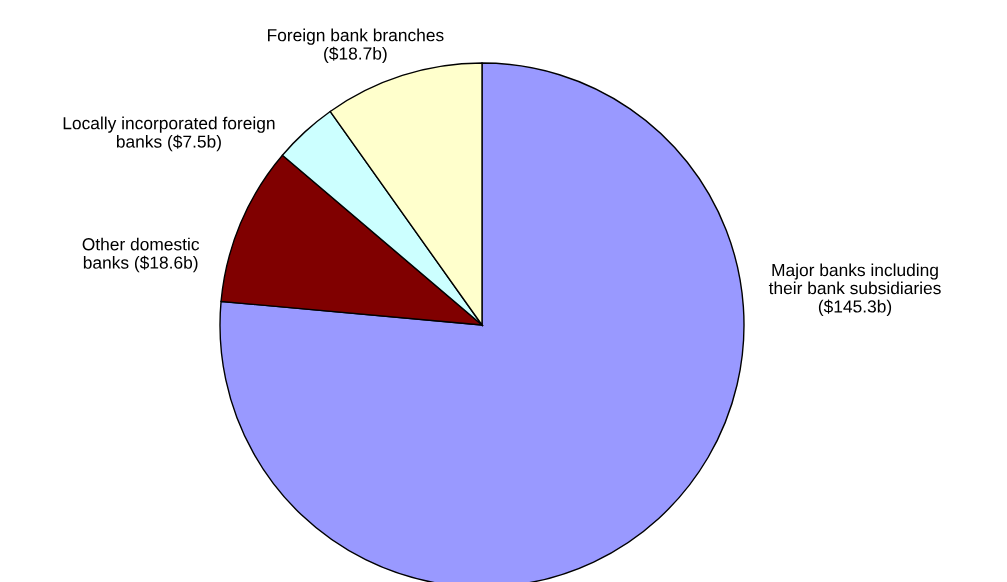 The width and height of the screenshot is (1007, 582). What do you see at coordinates (169, 134) in the screenshot?
I see `slice-label: Locally incorporated foreign banks ($7.5b)` at bounding box center [169, 134].